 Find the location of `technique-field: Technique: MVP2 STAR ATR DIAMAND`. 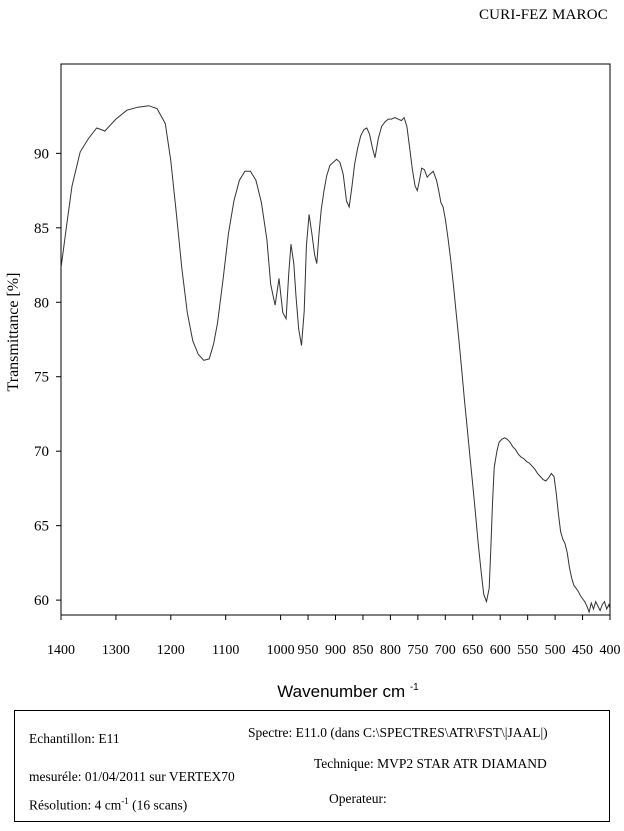

technique-field: Technique: MVP2 STAR ATR DIAMAND is located at coordinates (430, 763).